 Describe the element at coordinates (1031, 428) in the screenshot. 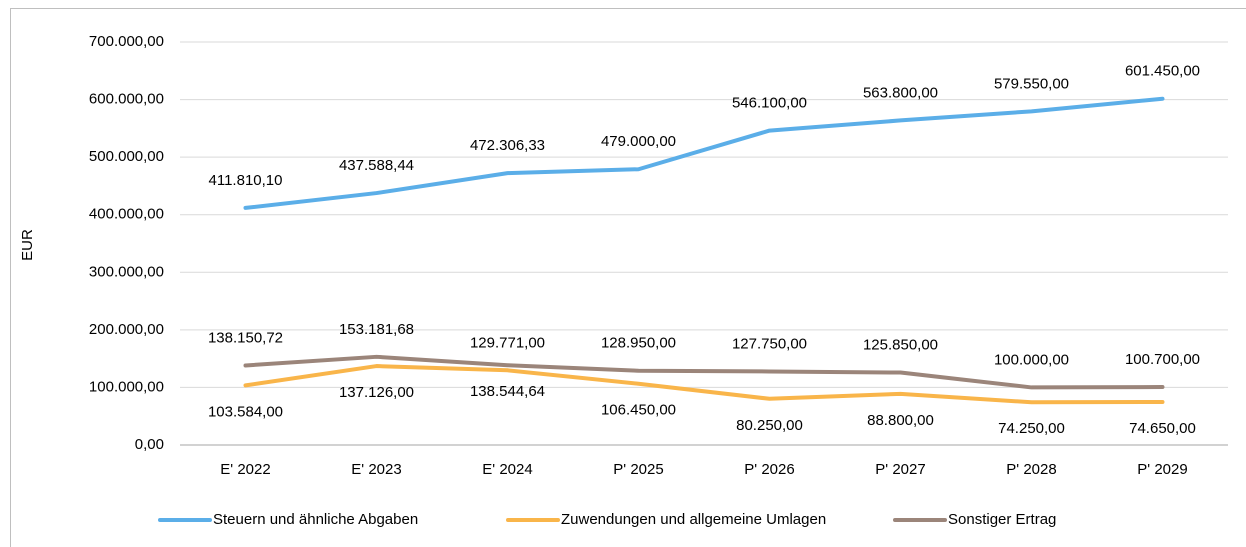

I see `data-label: 74.250,00` at that location.